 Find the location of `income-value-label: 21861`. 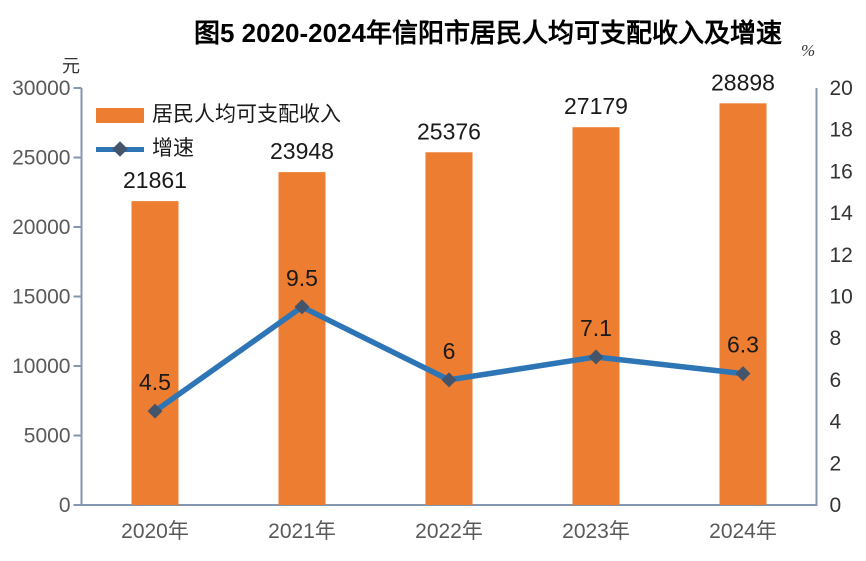

income-value-label: 21861 is located at coordinates (155, 180).